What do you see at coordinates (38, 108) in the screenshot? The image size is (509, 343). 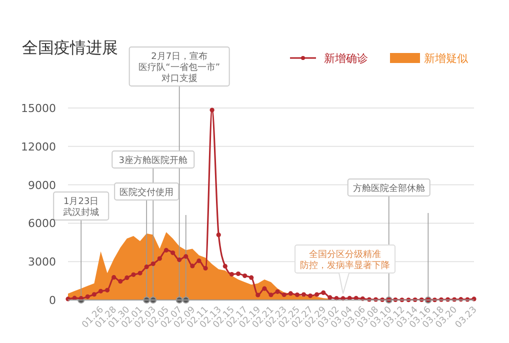 I see `y-tick-label: 15000` at bounding box center [38, 108].